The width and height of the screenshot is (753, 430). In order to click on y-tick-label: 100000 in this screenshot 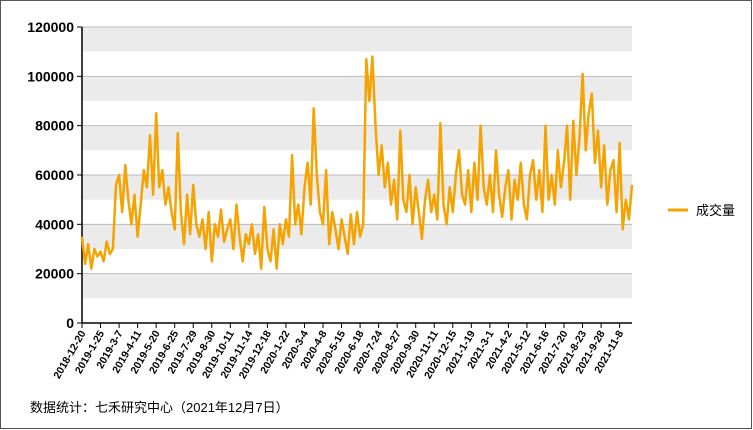, I will do `click(50, 76)`.